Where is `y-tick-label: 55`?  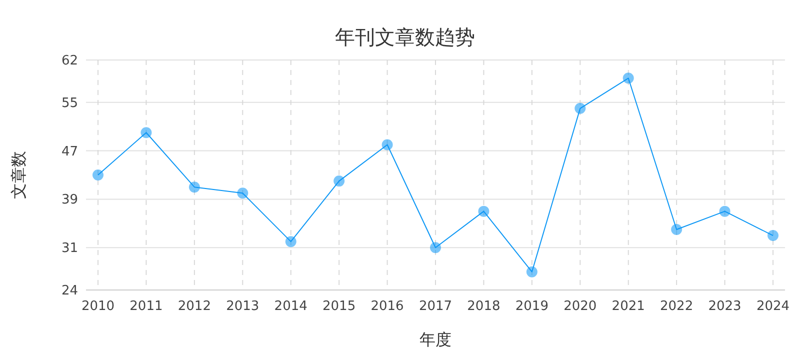 y-tick-label: 55 is located at coordinates (69, 103).